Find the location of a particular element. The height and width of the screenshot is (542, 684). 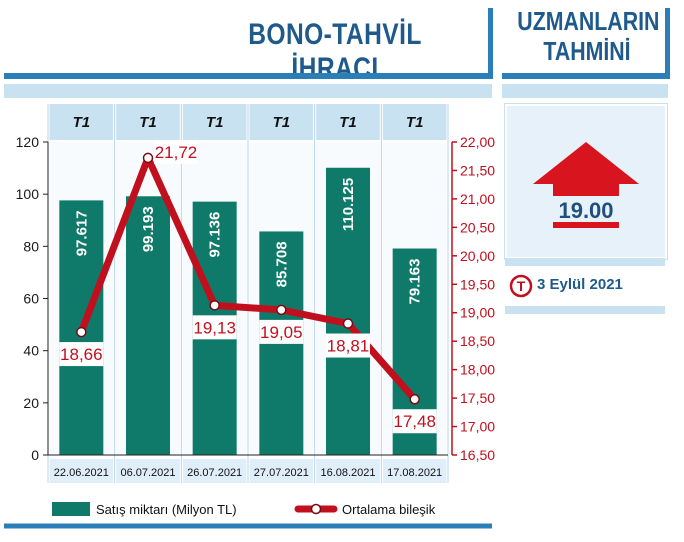

forecast-value: 19.00 is located at coordinates (586, 210).